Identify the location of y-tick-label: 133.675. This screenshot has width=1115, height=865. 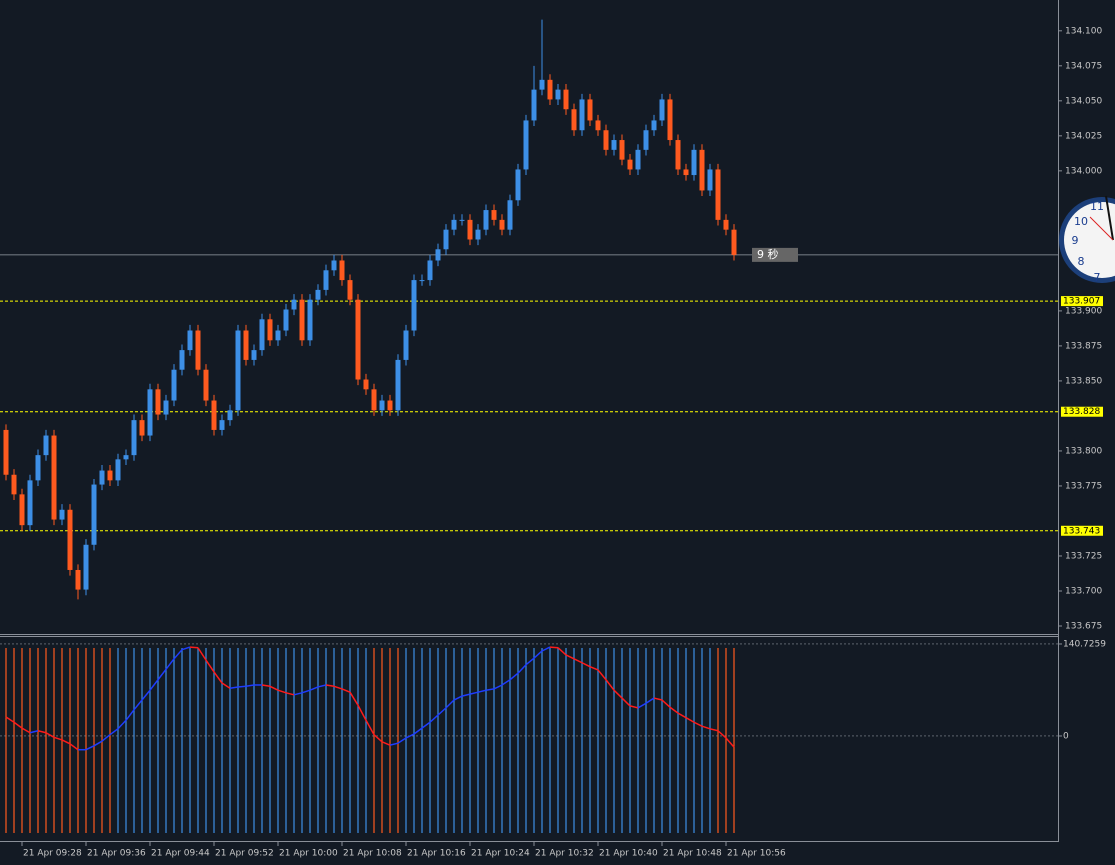
(1083, 626).